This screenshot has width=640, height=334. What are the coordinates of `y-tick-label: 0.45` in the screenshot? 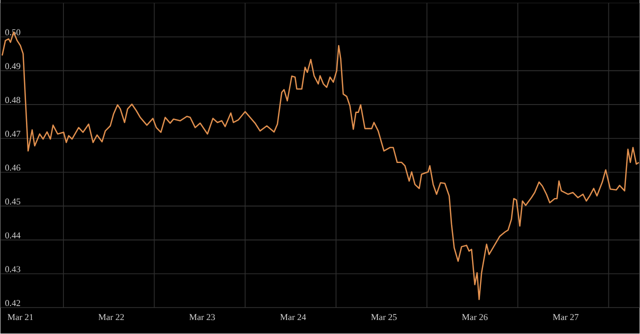 It's located at (12, 201).